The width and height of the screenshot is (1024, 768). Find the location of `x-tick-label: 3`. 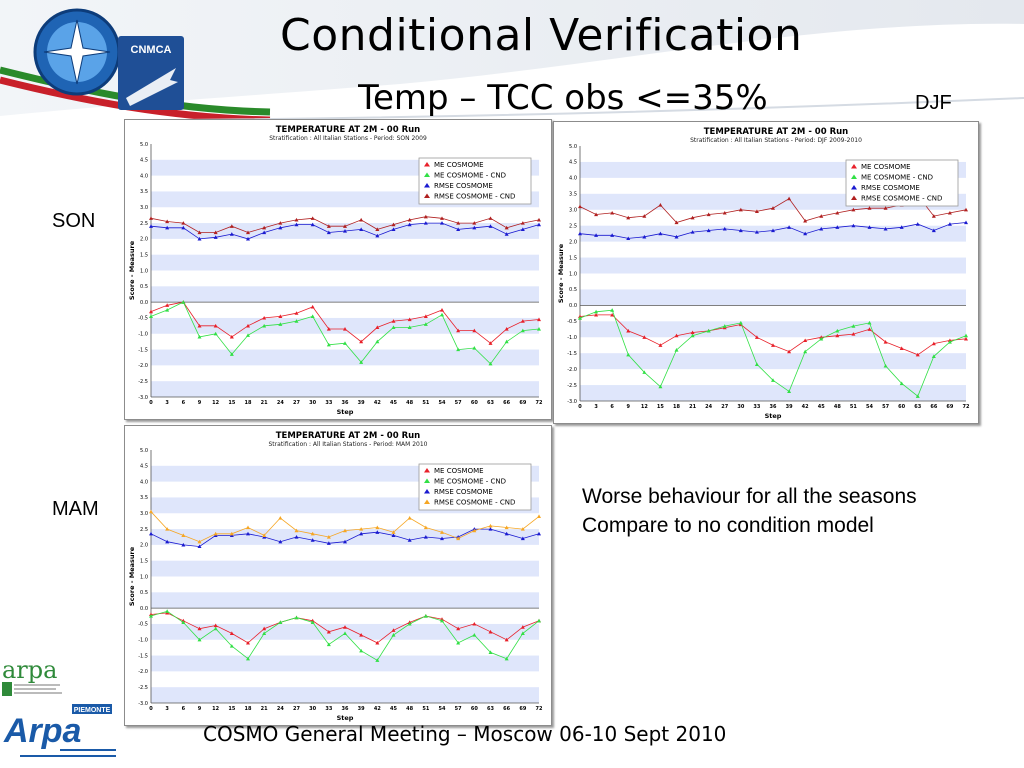

x-tick-label: 3 is located at coordinates (167, 709).